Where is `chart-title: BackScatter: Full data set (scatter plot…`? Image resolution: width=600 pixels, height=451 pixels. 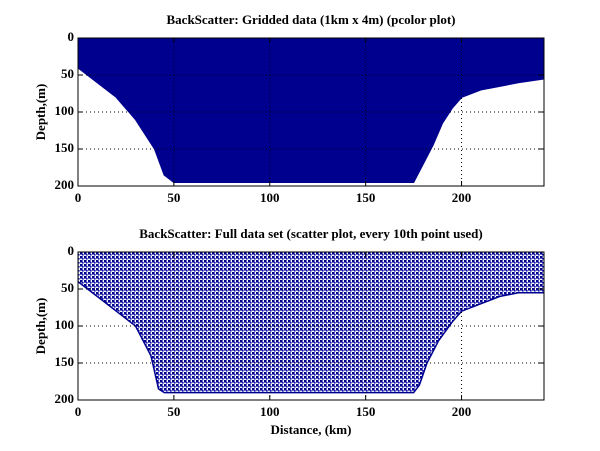 chart-title: BackScatter: Full data set (scatter plot… is located at coordinates (311, 233).